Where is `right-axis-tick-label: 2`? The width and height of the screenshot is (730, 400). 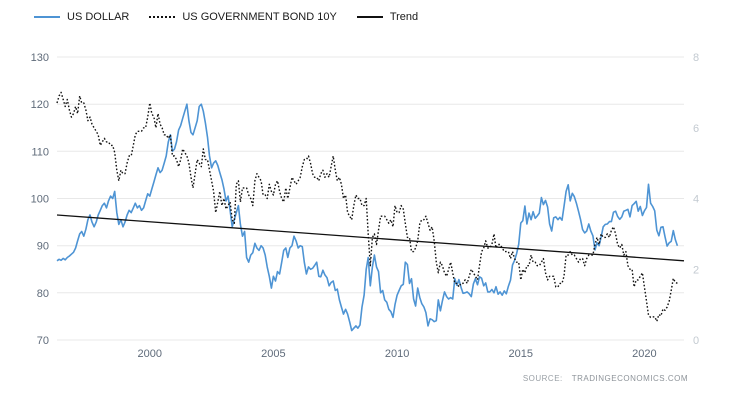
right-axis-tick-label: 2 is located at coordinates (696, 270).